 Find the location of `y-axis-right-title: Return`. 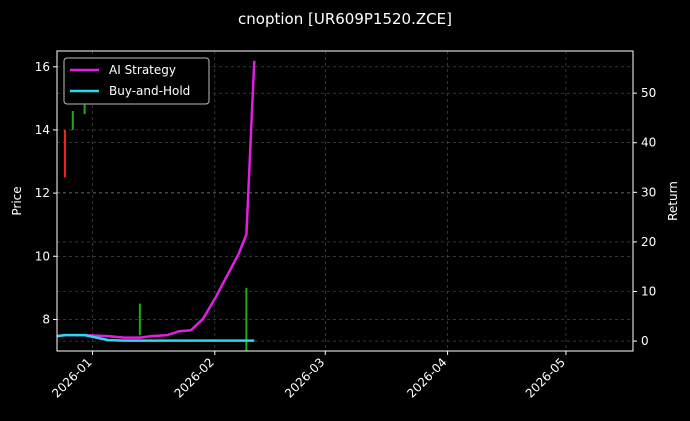

y-axis-right-title: Return is located at coordinates (673, 201).